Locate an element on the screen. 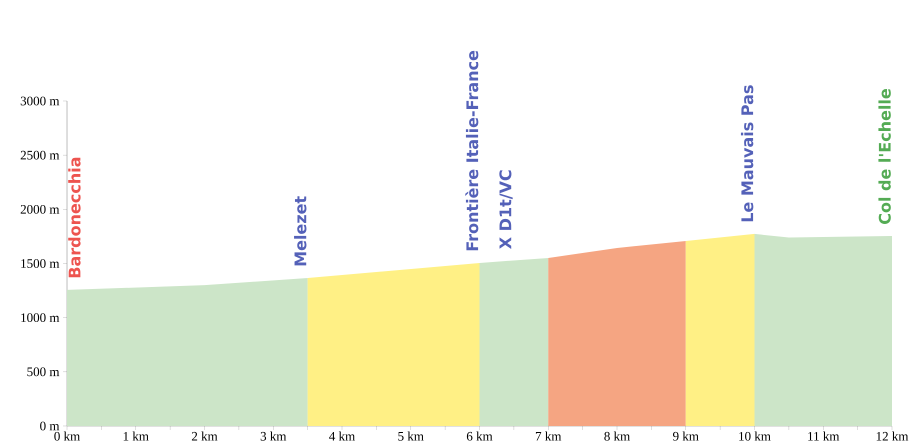  annotation: X D1t/VC is located at coordinates (506, 209).